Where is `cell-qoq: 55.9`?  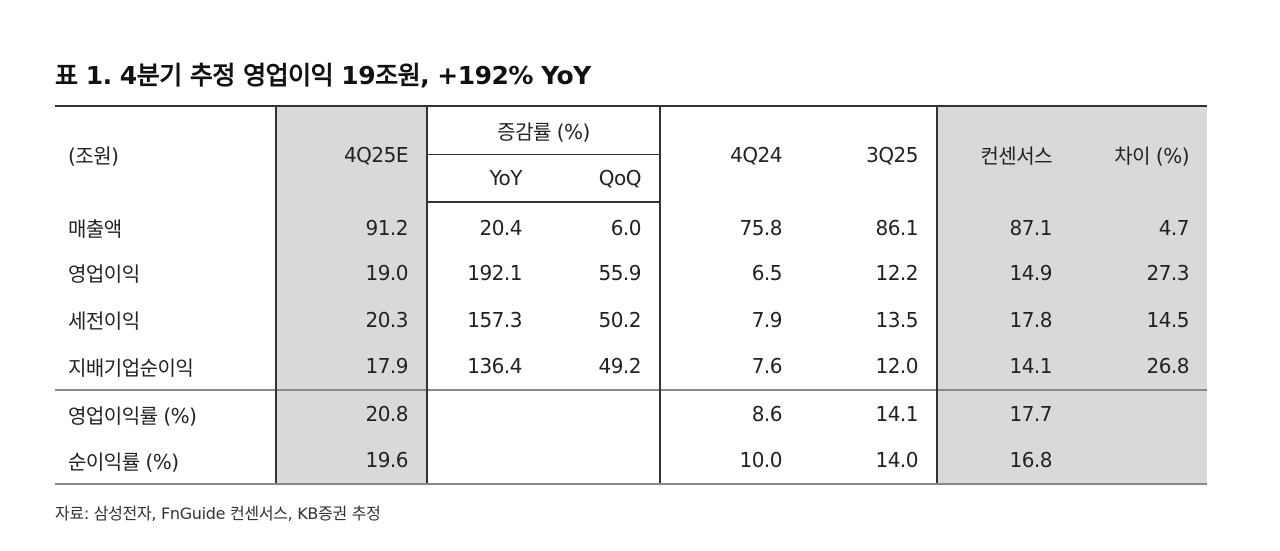
cell-qoq: 55.9 is located at coordinates (620, 272).